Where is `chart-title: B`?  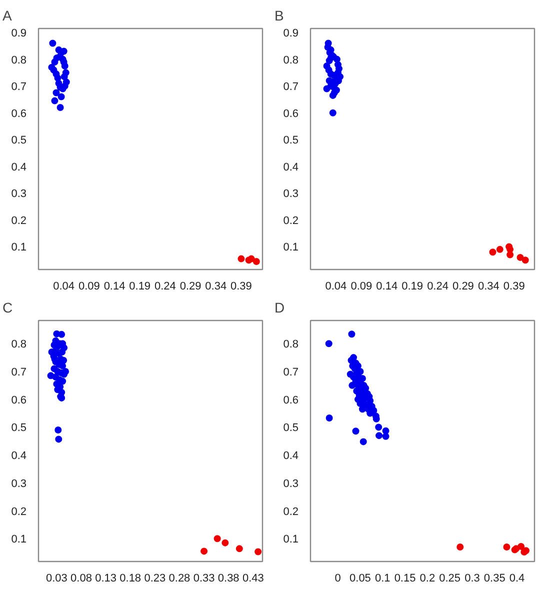
chart-title: B is located at coordinates (279, 16).